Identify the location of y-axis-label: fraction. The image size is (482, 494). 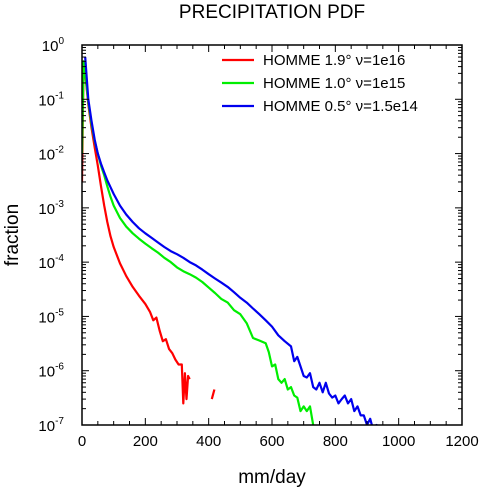
(12, 235).